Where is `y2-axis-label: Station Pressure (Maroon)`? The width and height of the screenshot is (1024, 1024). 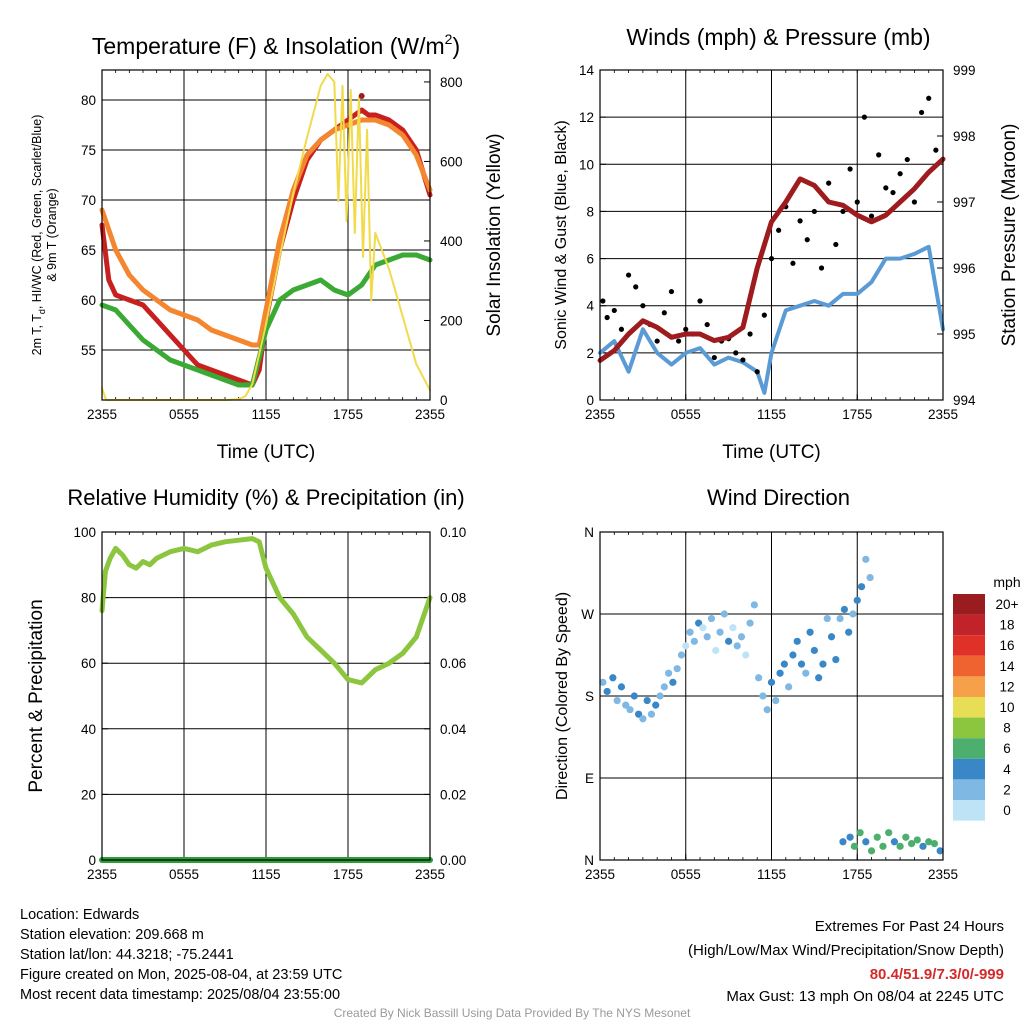 y2-axis-label: Station Pressure (Maroon) is located at coordinates (1009, 235).